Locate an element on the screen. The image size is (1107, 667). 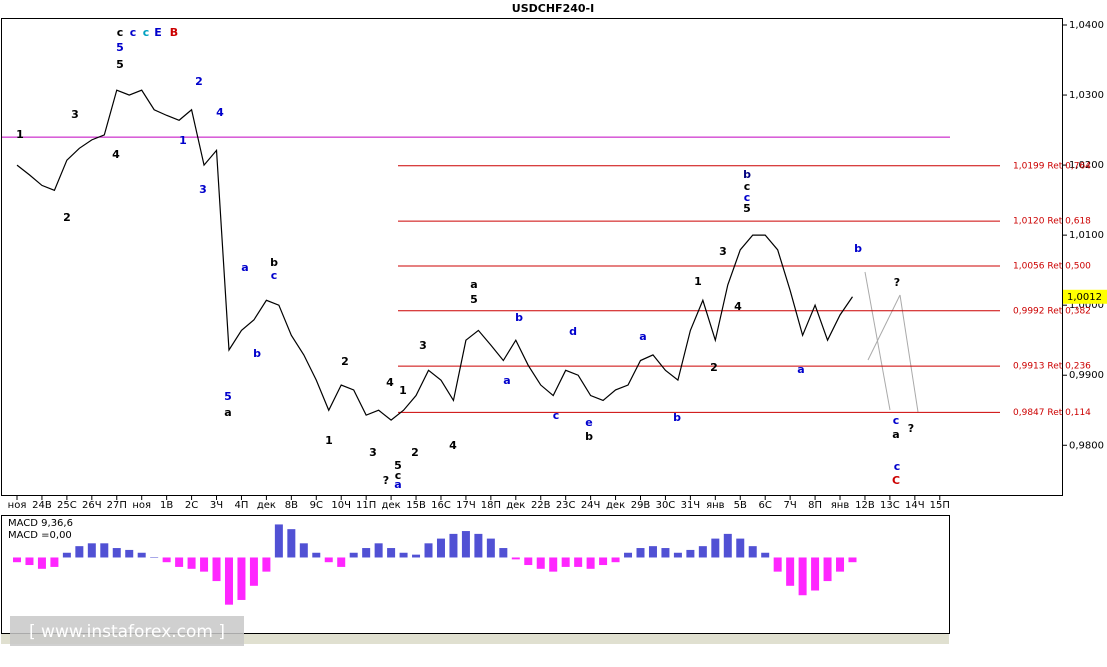
wave-label: B is located at coordinates (174, 32).